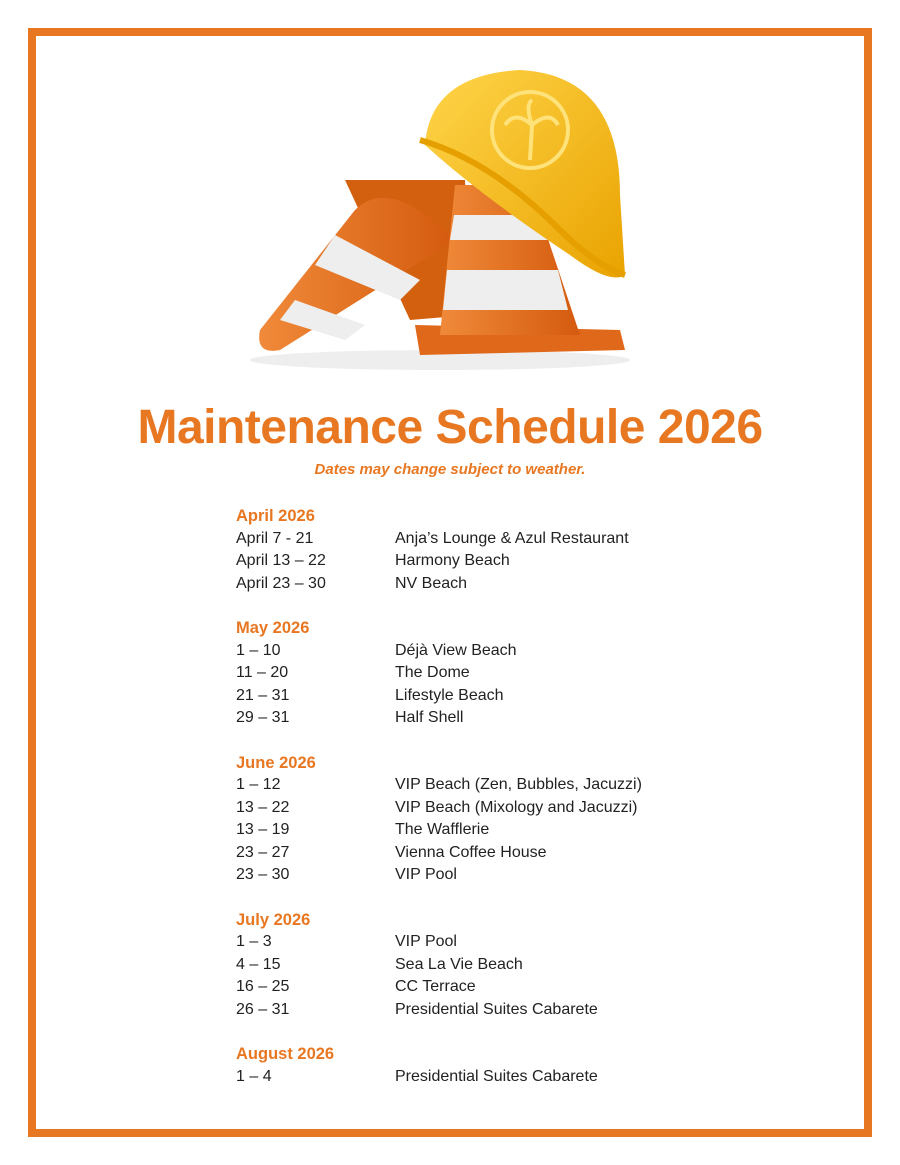 This screenshot has width=900, height=1165. What do you see at coordinates (258, 784) in the screenshot?
I see `row-dates: 1 – 12` at bounding box center [258, 784].